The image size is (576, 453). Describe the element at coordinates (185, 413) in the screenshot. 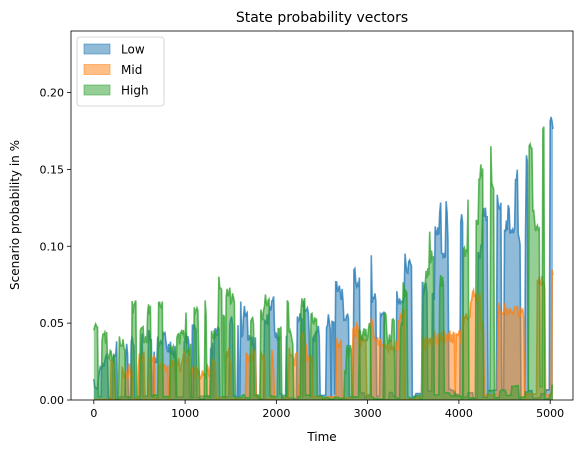

I see `x-tick-label: 1000` at that location.